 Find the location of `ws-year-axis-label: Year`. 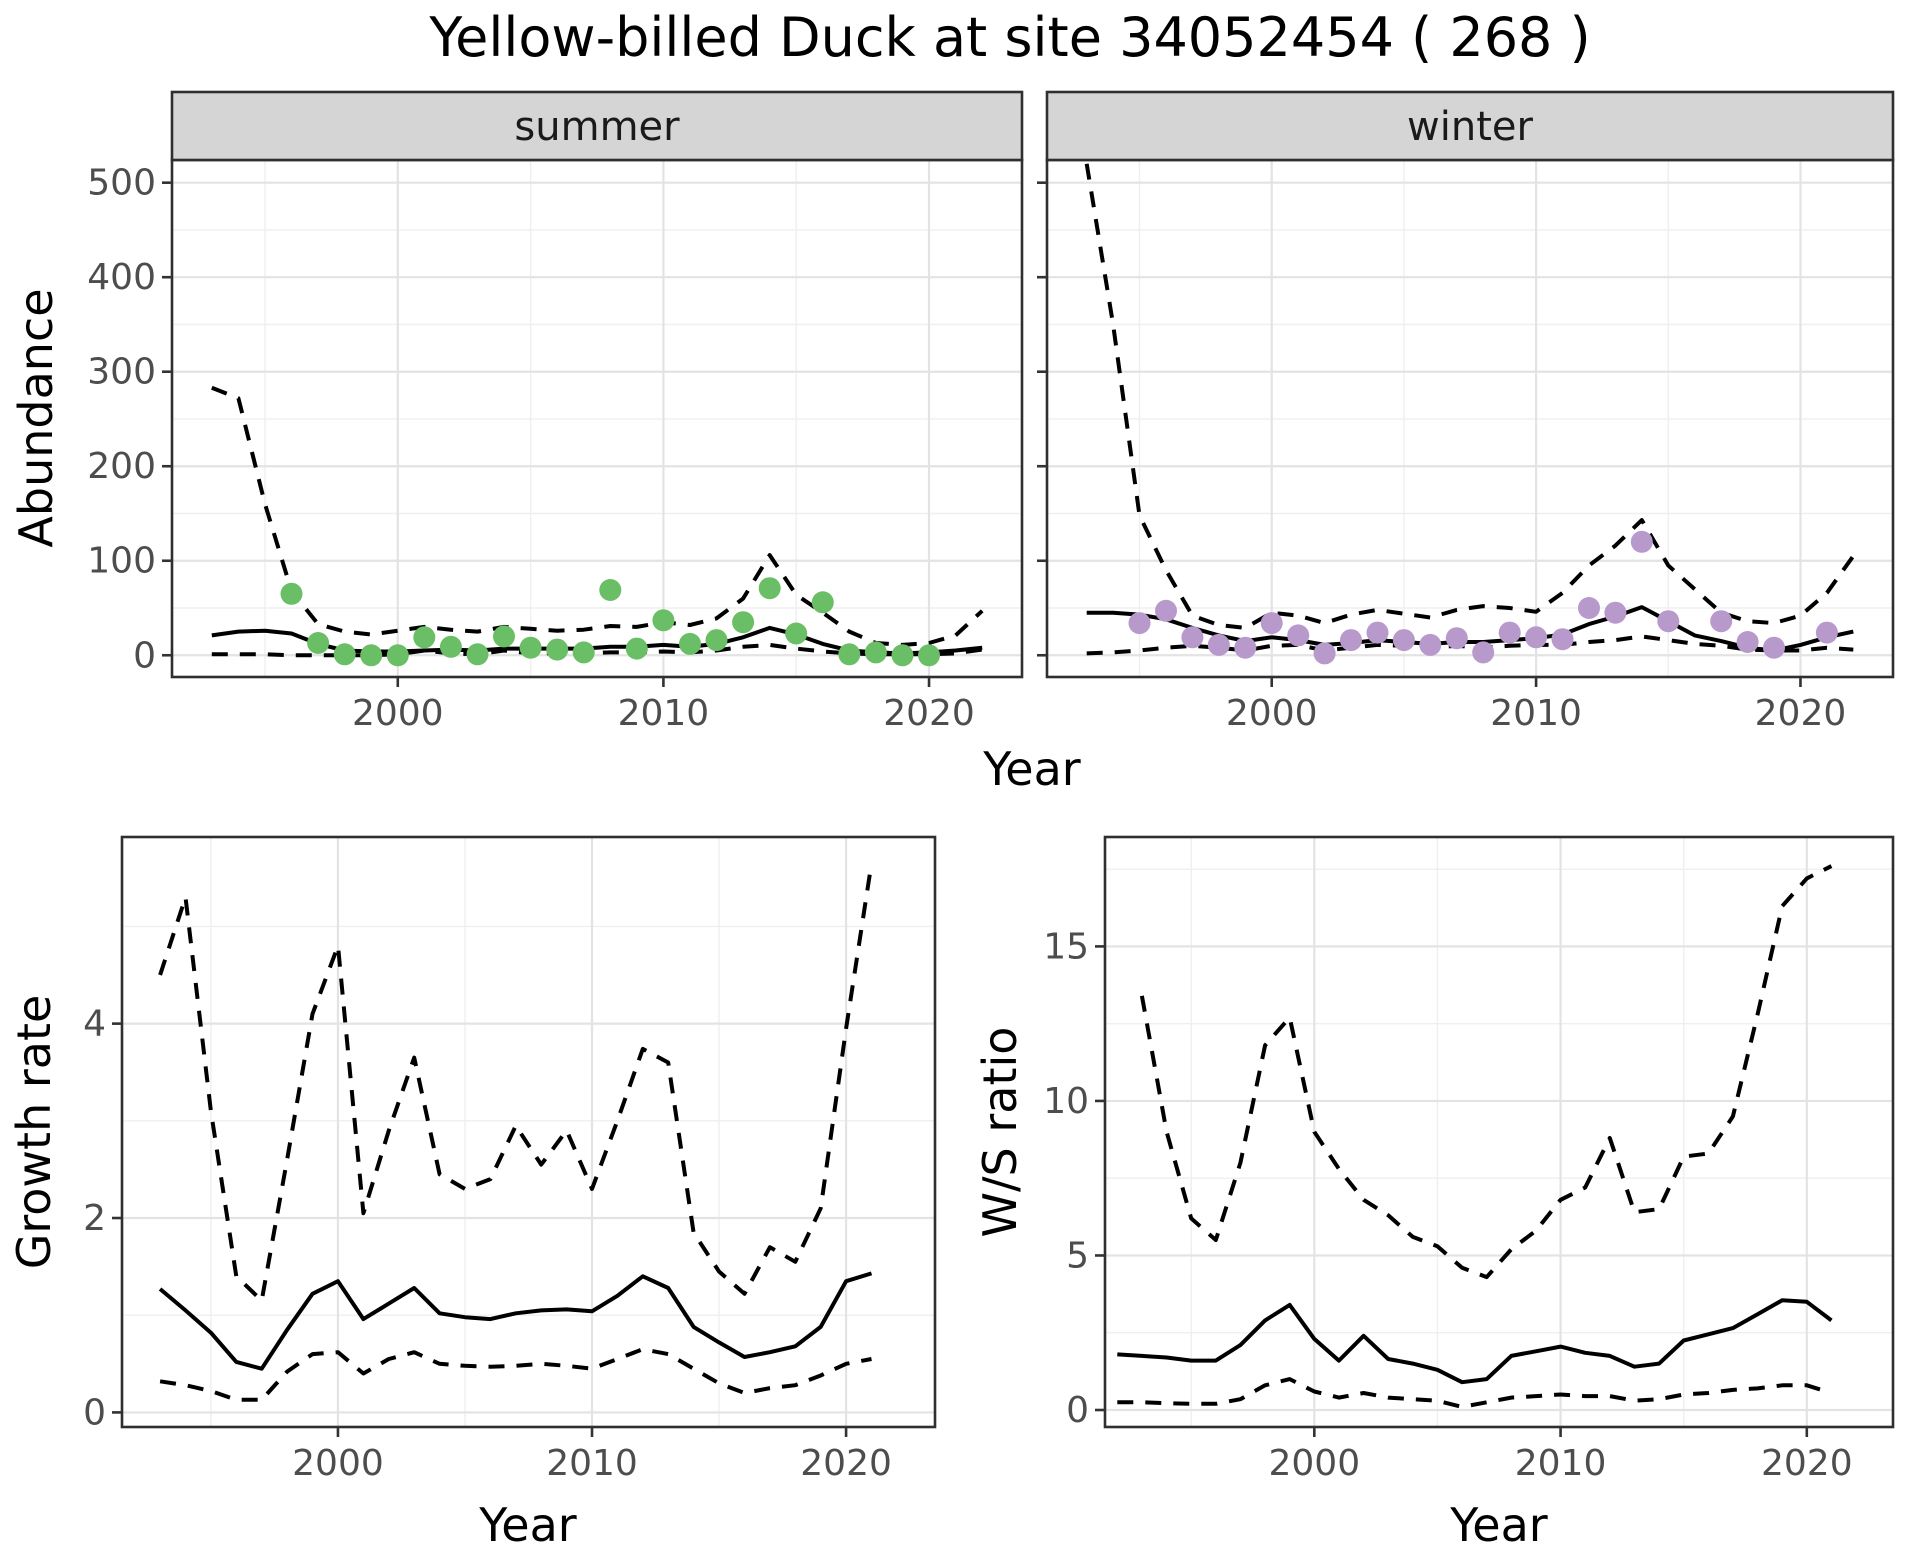

ws-year-axis-label: Year is located at coordinates (1499, 1525).